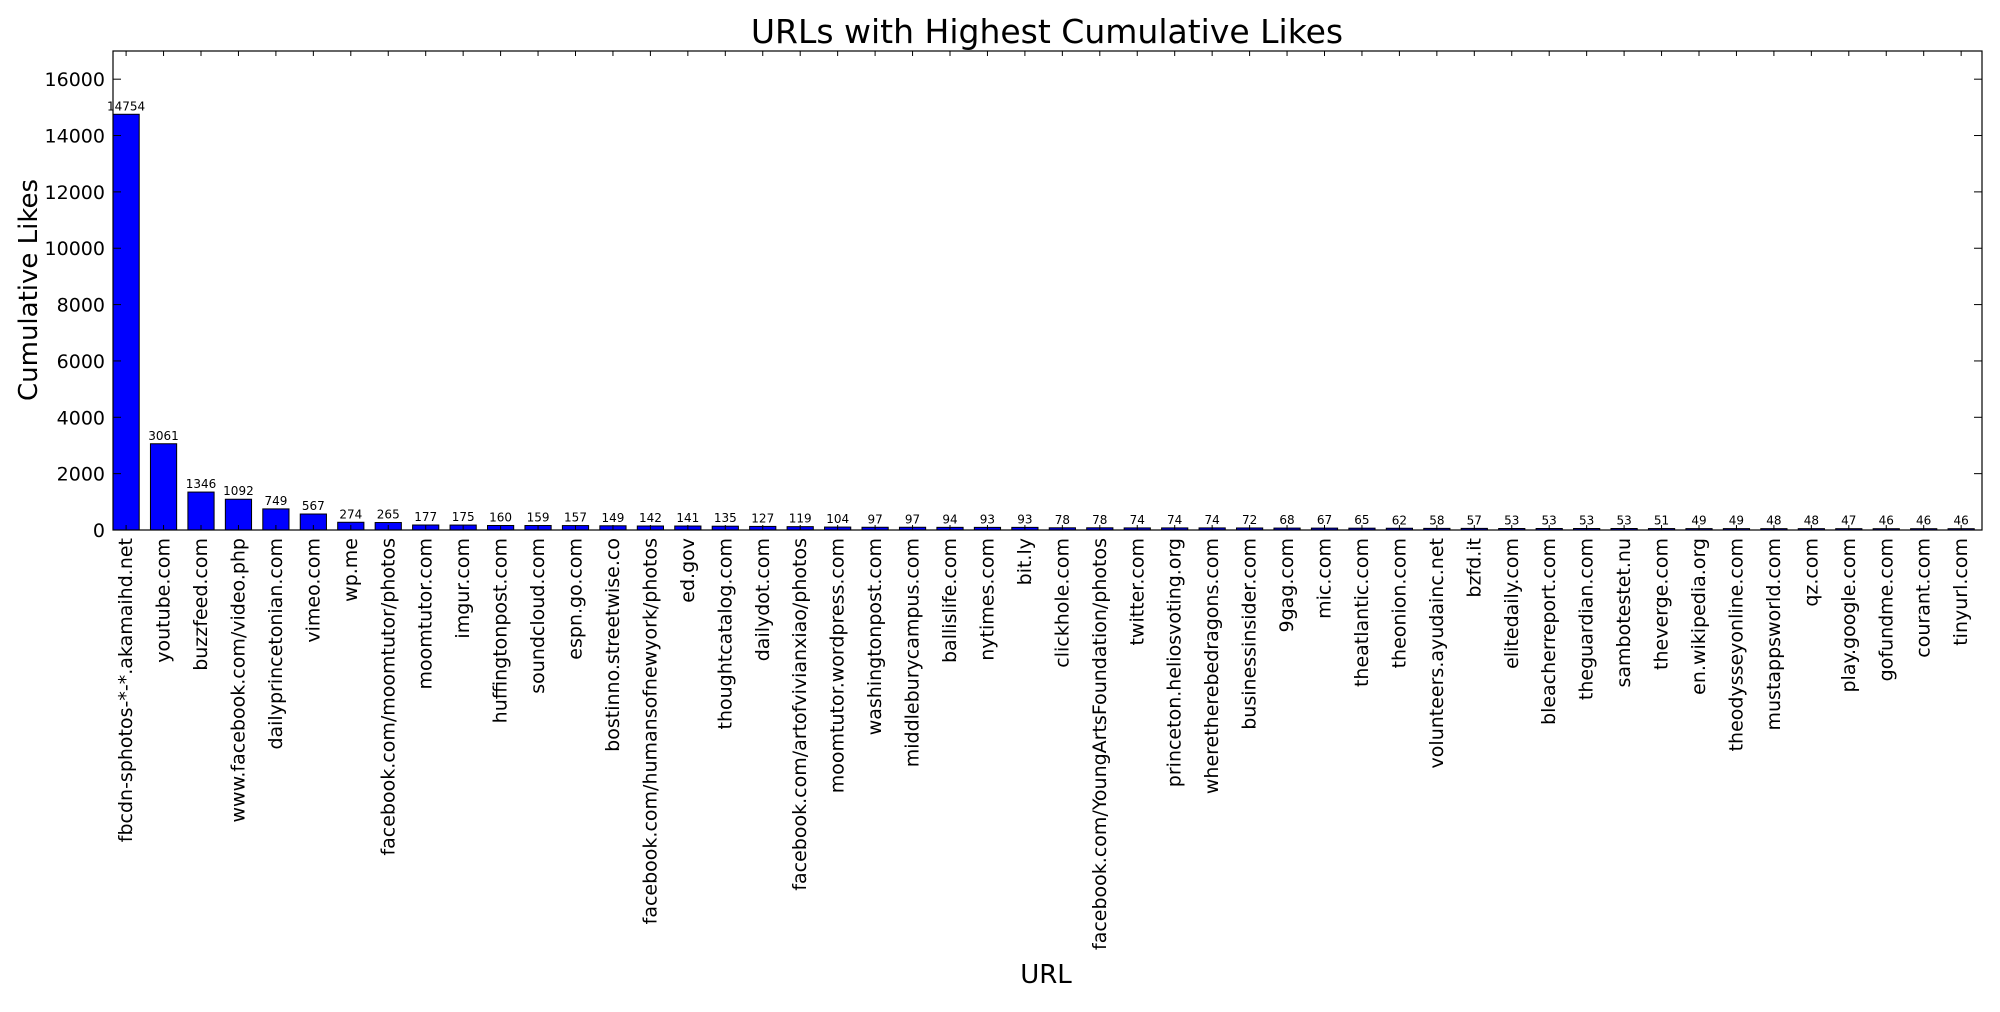 The width and height of the screenshot is (2000, 1012). I want to click on x-tick-label: wp.me, so click(351, 570).